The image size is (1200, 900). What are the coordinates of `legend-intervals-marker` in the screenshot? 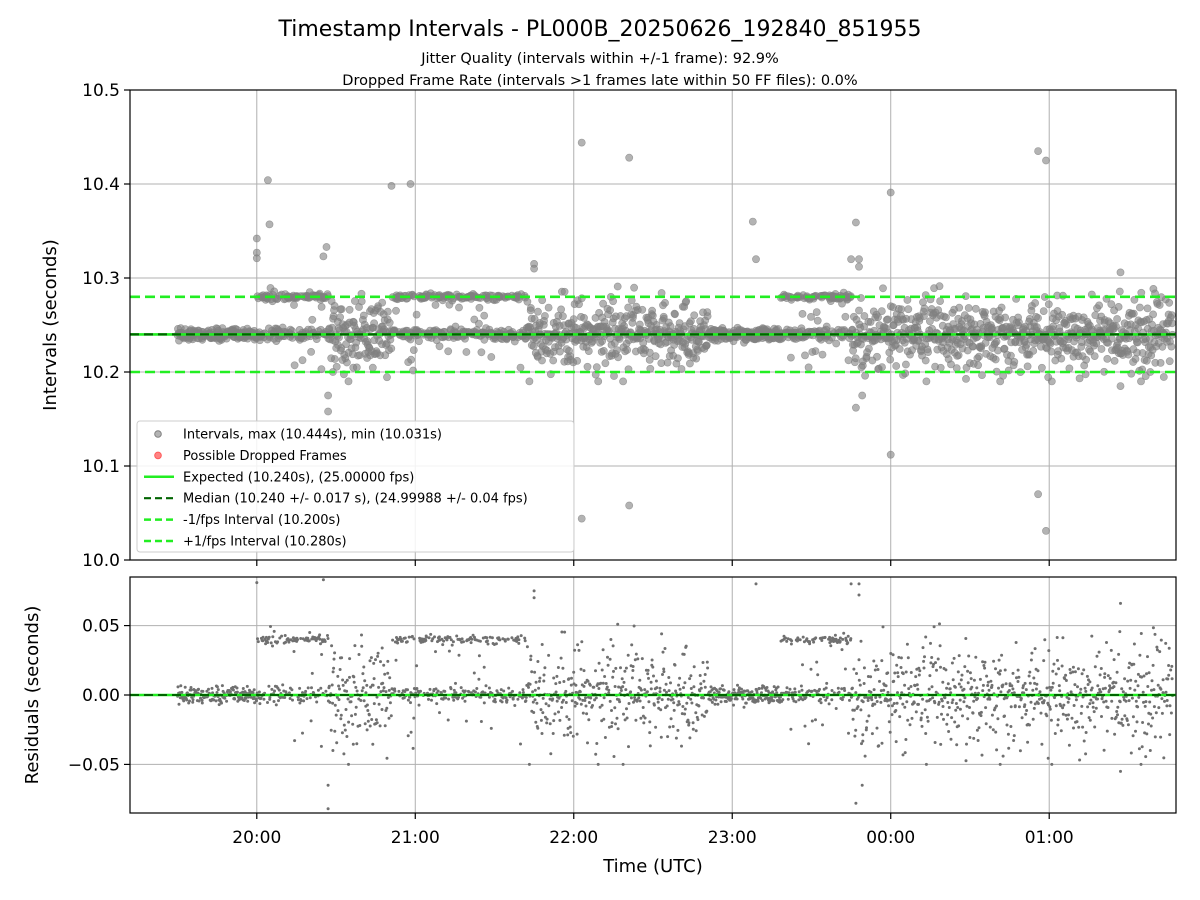 It's located at (158, 434).